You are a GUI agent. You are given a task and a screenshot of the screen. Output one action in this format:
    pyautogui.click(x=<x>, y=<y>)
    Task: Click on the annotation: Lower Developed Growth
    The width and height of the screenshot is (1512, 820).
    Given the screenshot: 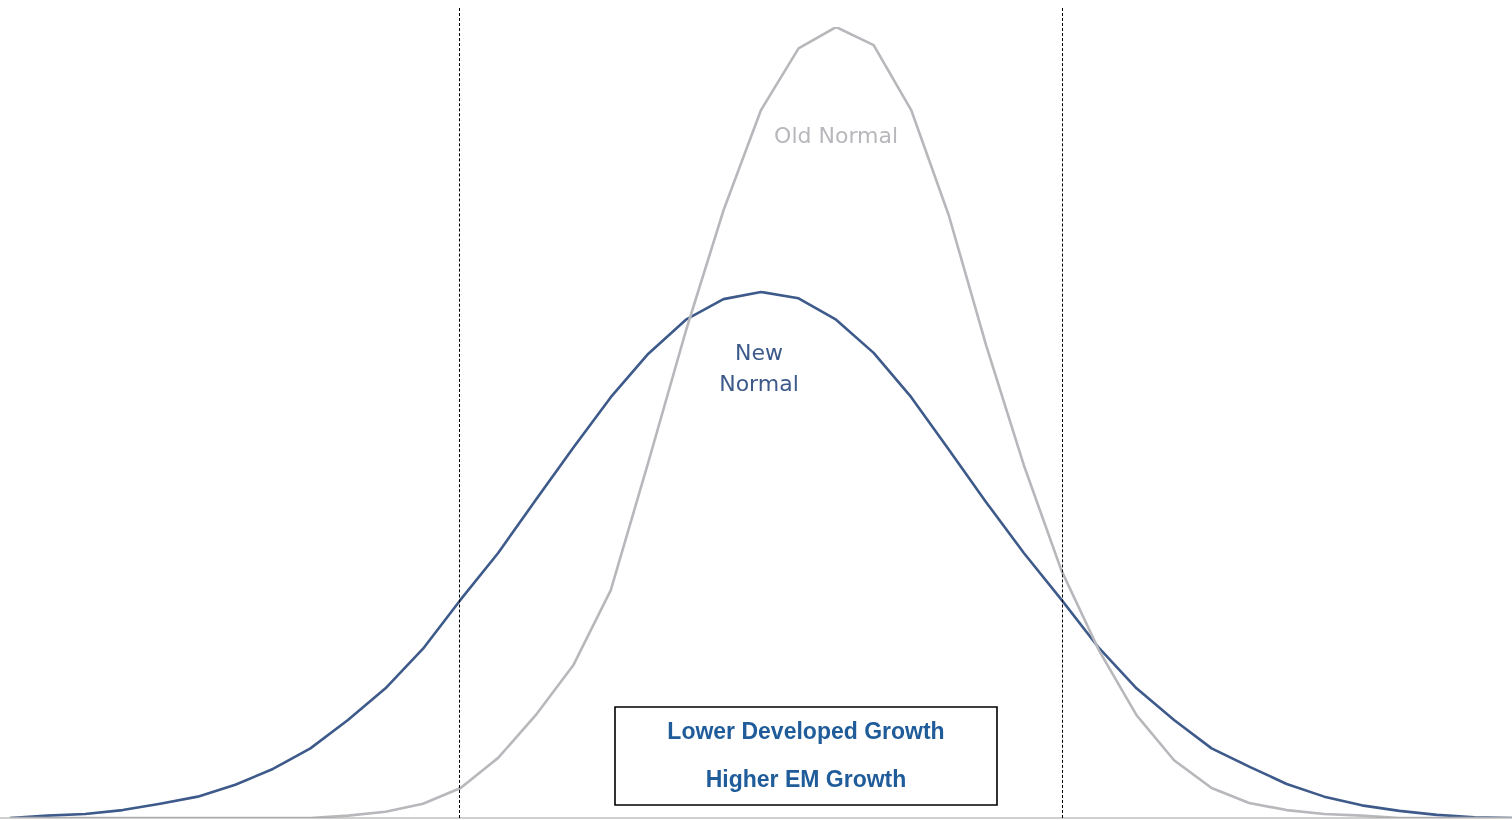 What is the action you would take?
    pyautogui.click(x=806, y=731)
    